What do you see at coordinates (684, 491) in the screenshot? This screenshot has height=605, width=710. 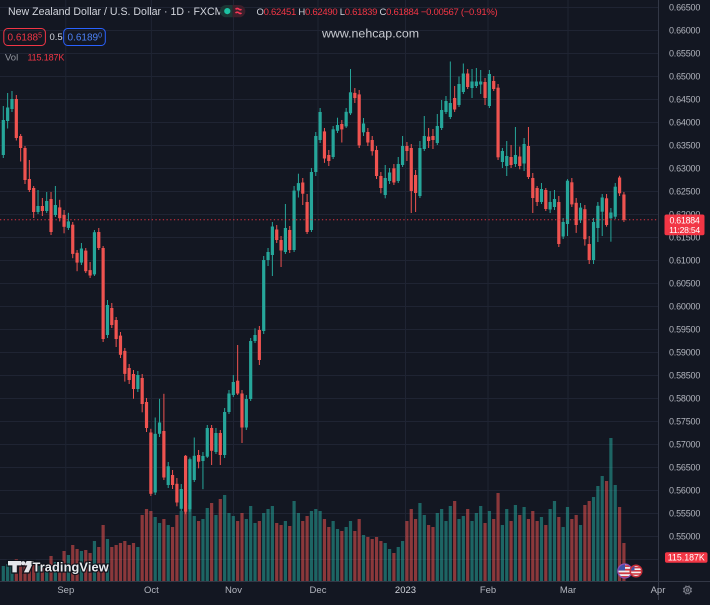 I see `svg-text: 0.56000` at bounding box center [684, 491].